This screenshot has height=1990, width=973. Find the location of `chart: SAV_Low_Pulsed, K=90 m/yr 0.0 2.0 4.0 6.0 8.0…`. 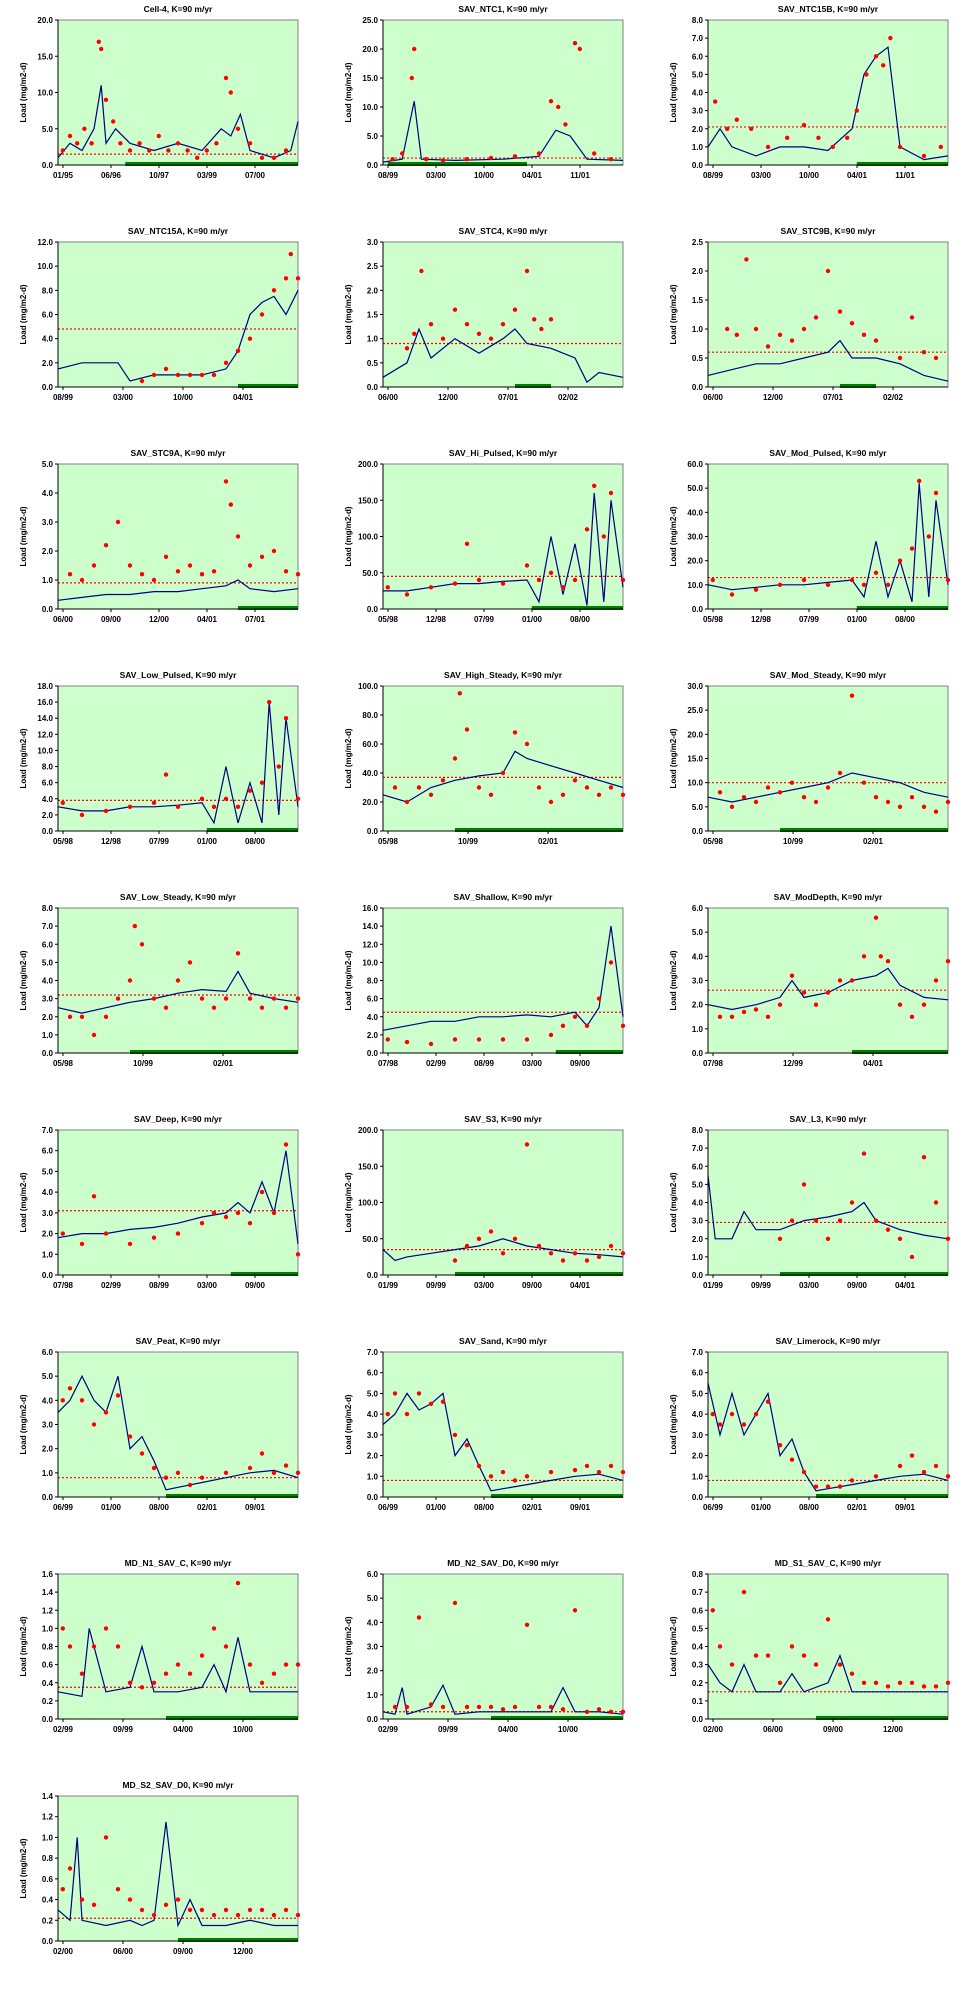

chart: SAV_Low_Pulsed, K=90 m/yr 0.0 2.0 4.0 6.0 8.0… is located at coordinates (160, 758).